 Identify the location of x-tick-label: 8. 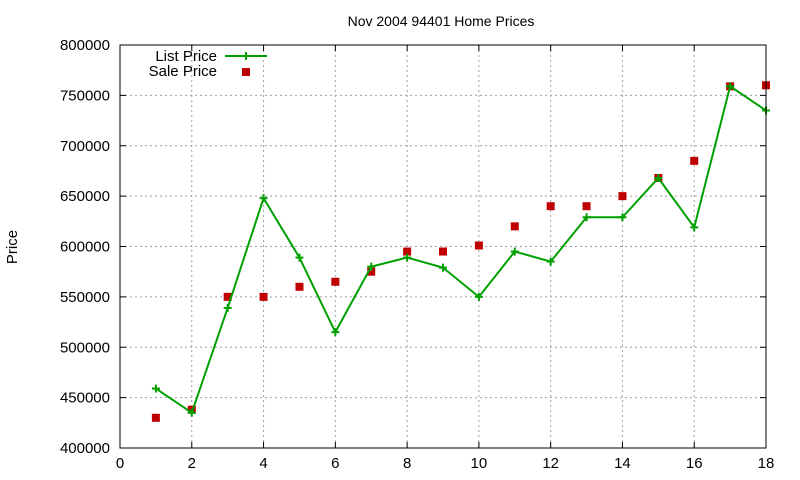
(407, 463).